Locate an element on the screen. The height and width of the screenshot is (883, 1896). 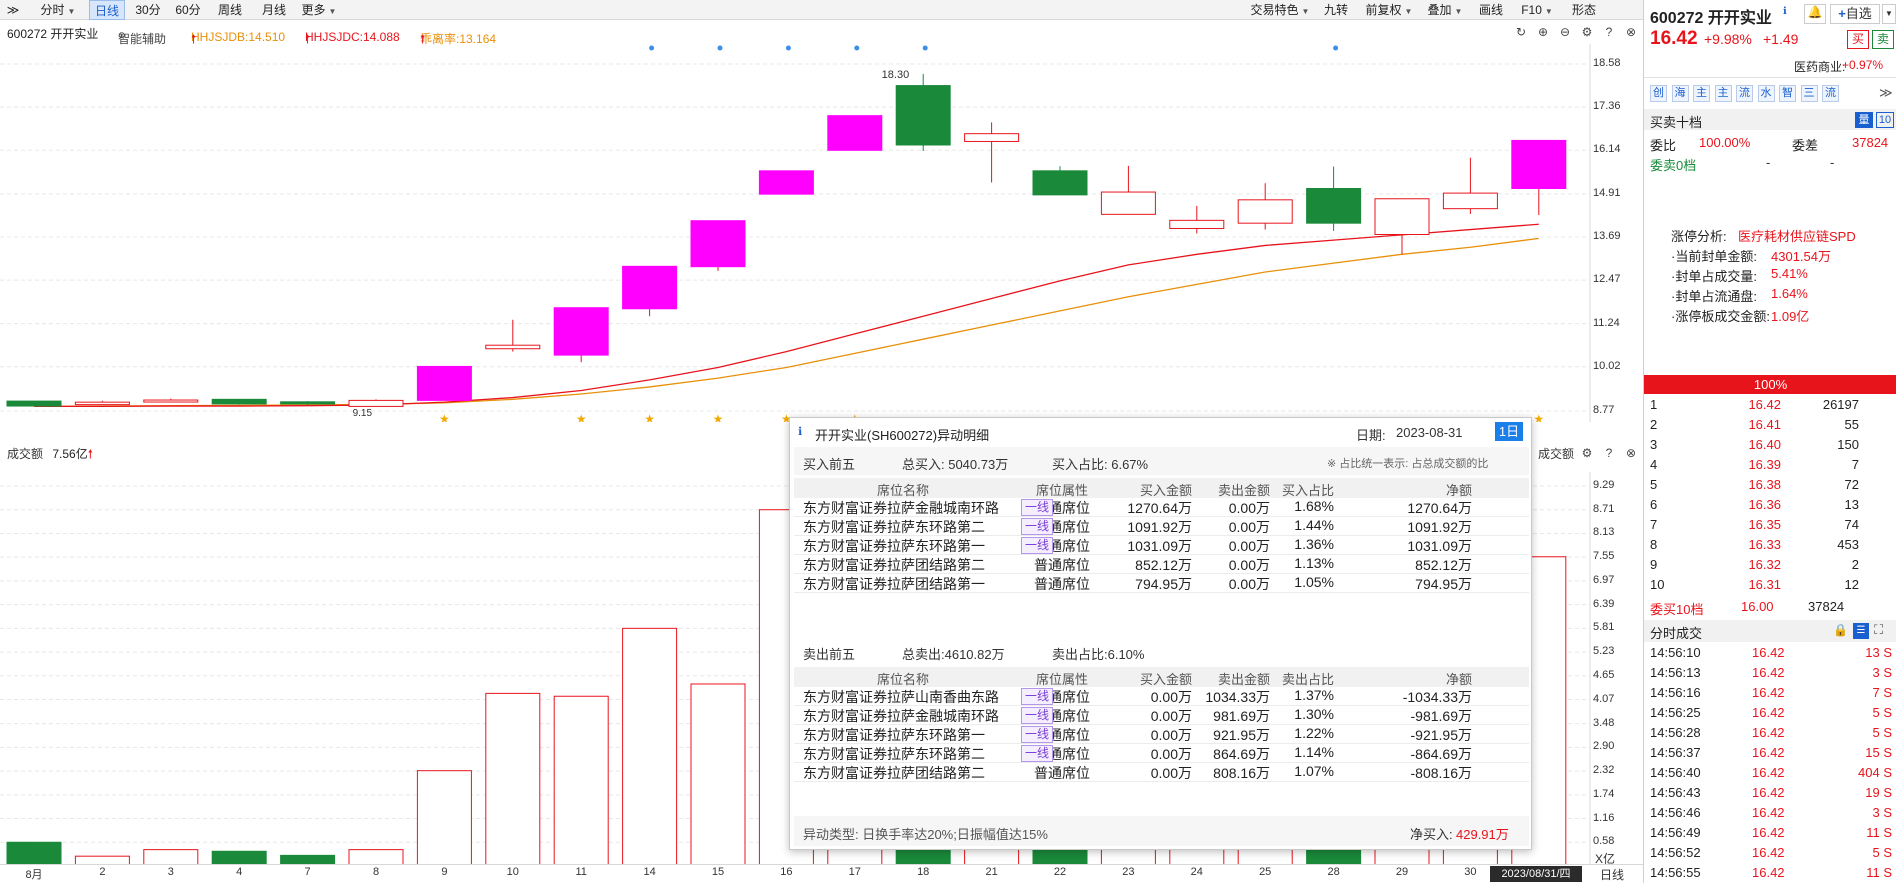
tab-60min: 60分 is located at coordinates (188, 10).